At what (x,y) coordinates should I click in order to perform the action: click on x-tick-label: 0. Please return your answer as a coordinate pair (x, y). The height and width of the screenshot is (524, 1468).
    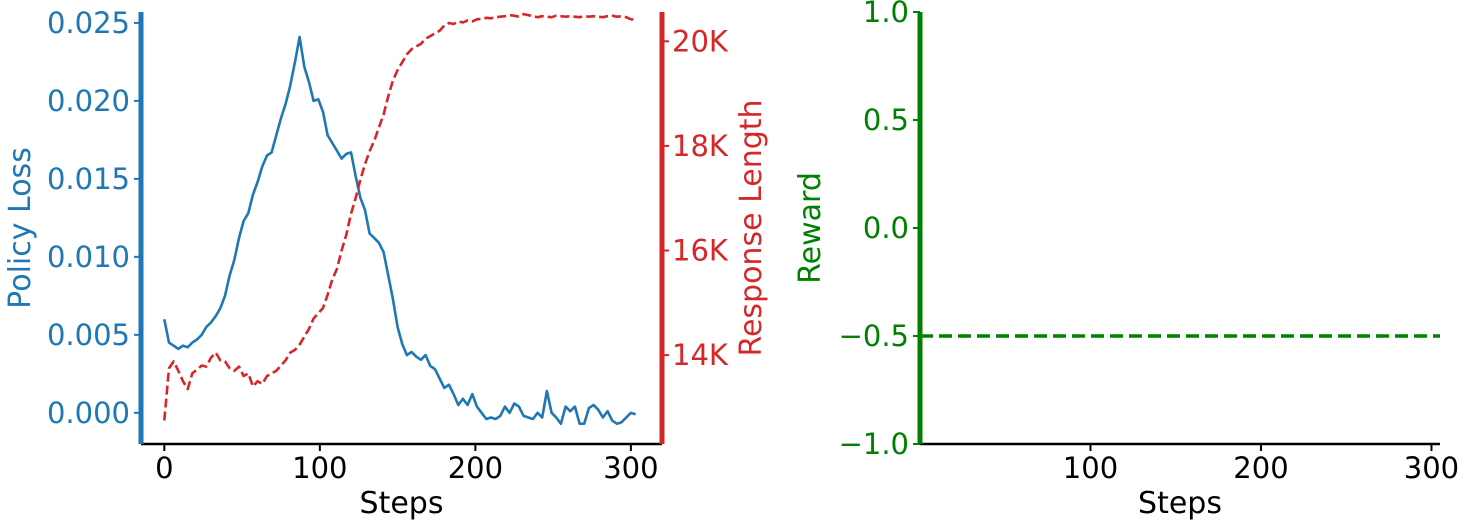
    Looking at the image, I should click on (164, 468).